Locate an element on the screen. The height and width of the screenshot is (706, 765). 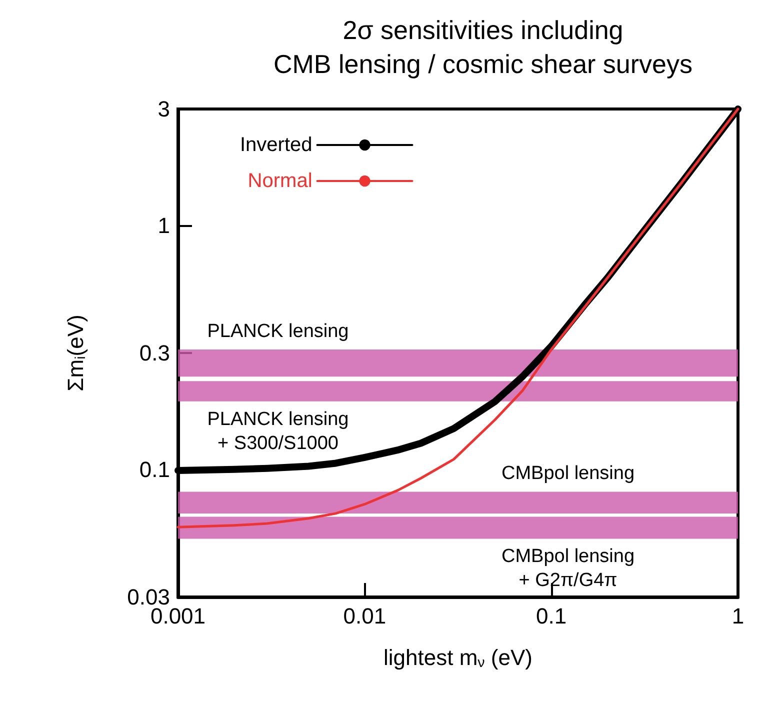
legend-label: Normal is located at coordinates (280, 181).